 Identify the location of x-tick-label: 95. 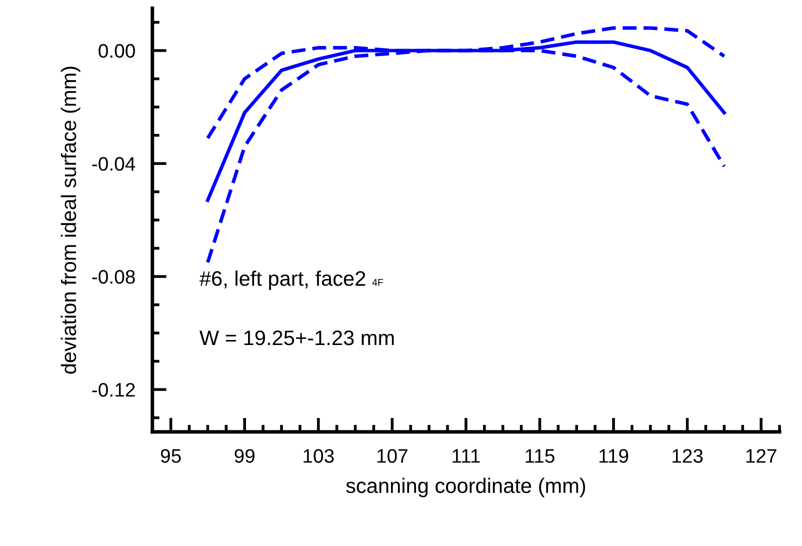
(170, 456).